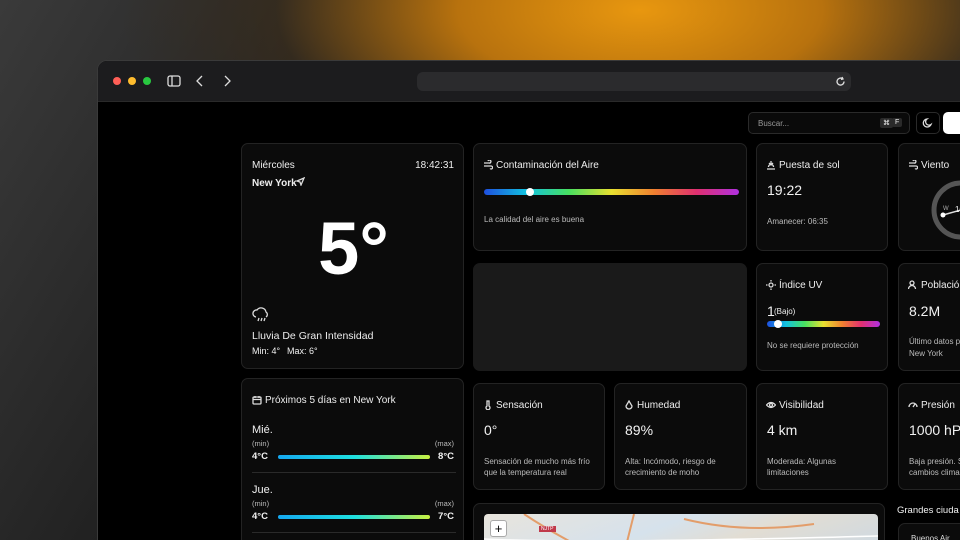  I want to click on humidity-value: 89%, so click(639, 430).